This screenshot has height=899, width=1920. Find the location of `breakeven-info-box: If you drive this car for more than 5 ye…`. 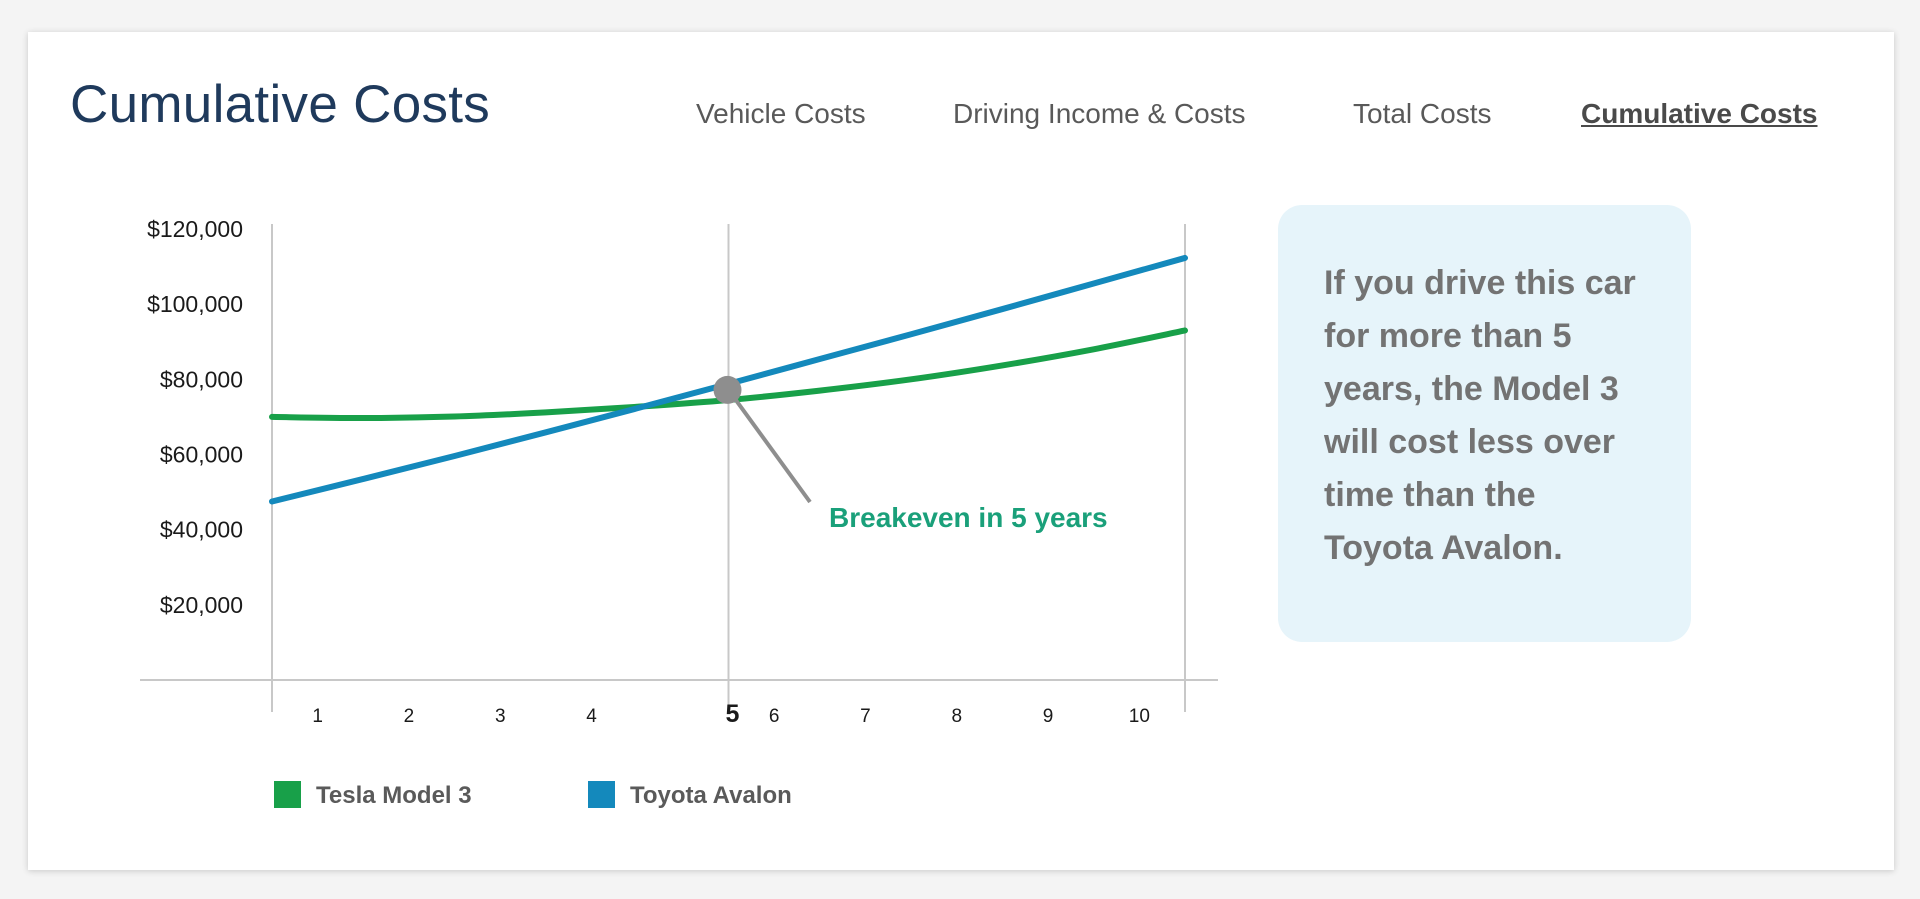

breakeven-info-box: If you drive this car for more than 5 ye… is located at coordinates (1484, 423).